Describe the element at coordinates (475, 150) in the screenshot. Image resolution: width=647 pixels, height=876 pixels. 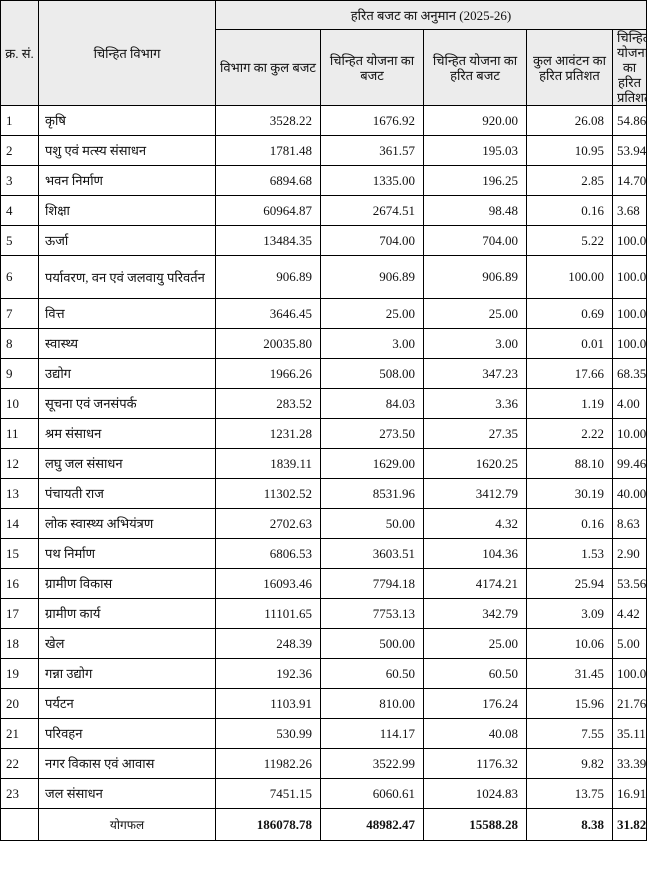
I see `cell-scheme-green-budget: 195.03` at that location.